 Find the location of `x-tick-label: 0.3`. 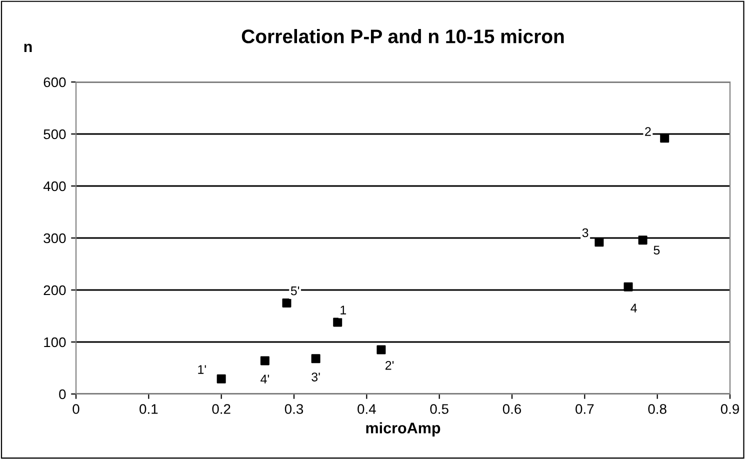

x-tick-label: 0.3 is located at coordinates (294, 409).